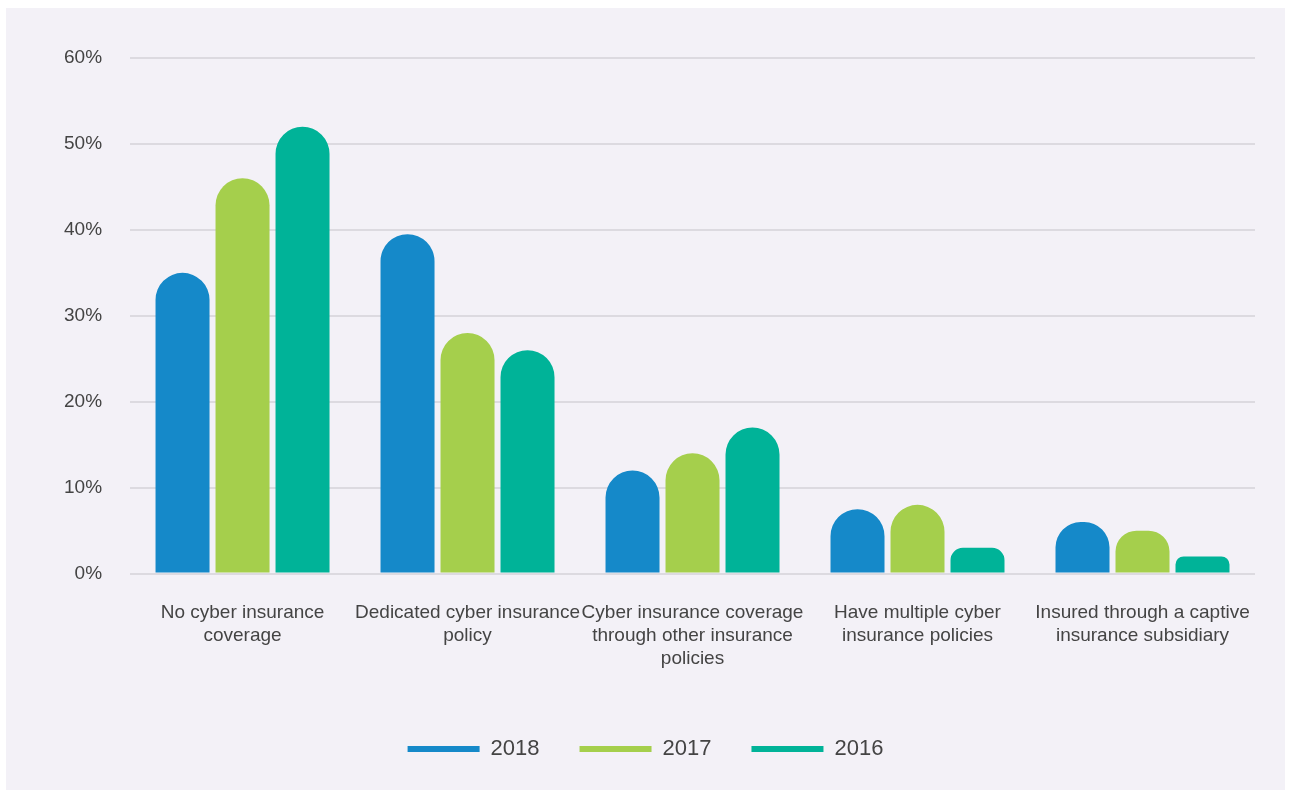 The image size is (1291, 798). I want to click on x-tick-label: Insured through a captive insurance subsidiary, so click(1142, 623).